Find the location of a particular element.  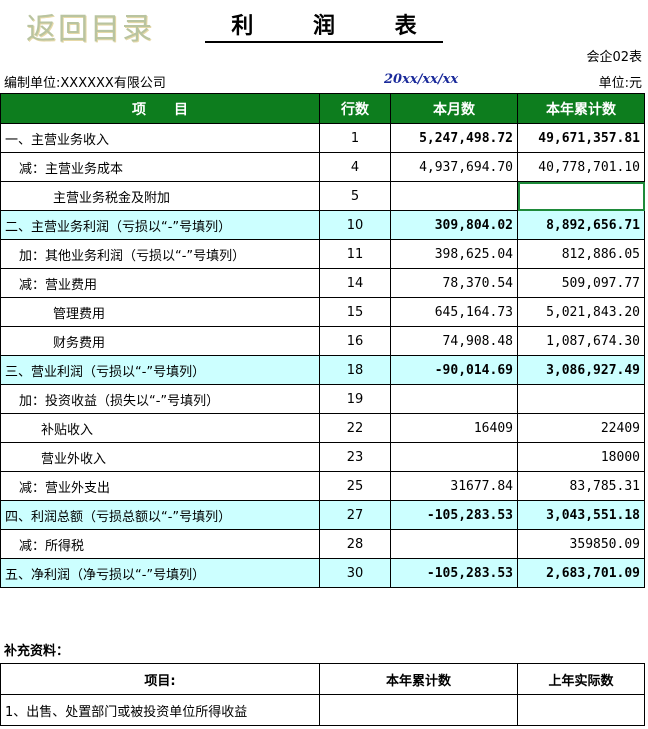

row-ytd: 22409 is located at coordinates (581, 428).